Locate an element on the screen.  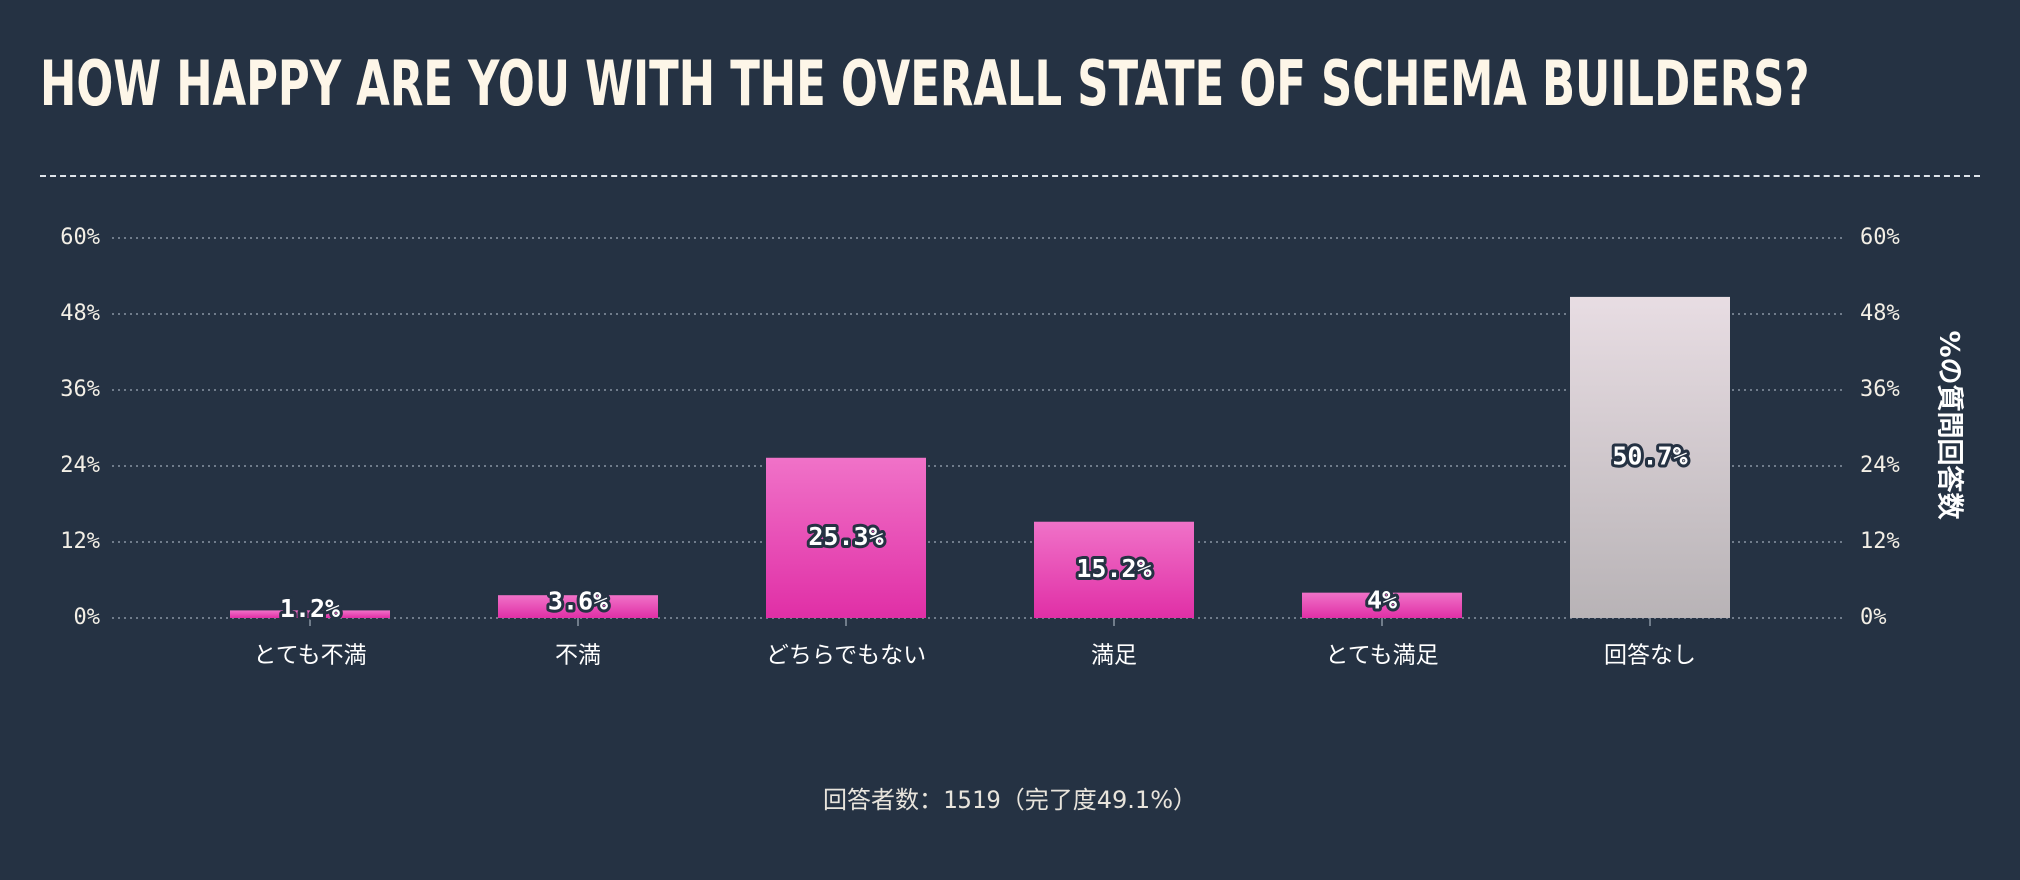
x-category-label: とても不満 is located at coordinates (309, 656).